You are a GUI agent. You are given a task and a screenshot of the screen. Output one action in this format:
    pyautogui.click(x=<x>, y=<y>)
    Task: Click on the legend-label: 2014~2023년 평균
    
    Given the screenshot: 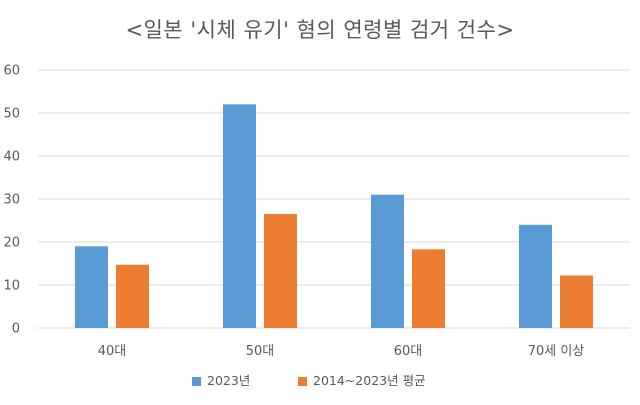 What is the action you would take?
    pyautogui.click(x=369, y=380)
    